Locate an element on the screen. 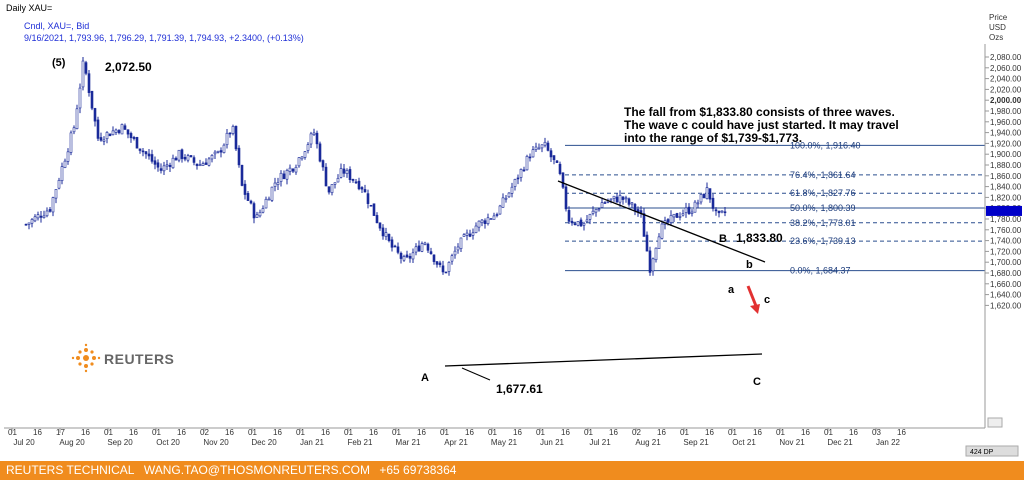 The height and width of the screenshot is (480, 1024). fib-label: 0.0%, 1,684.37 is located at coordinates (820, 271).